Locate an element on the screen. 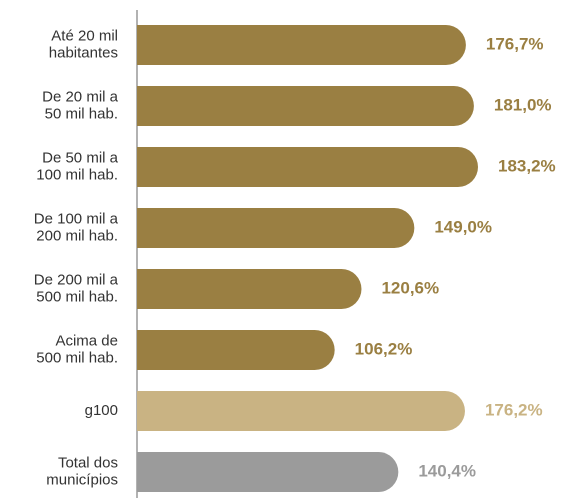 The image size is (569, 498). category-label: Acima de is located at coordinates (86, 340).